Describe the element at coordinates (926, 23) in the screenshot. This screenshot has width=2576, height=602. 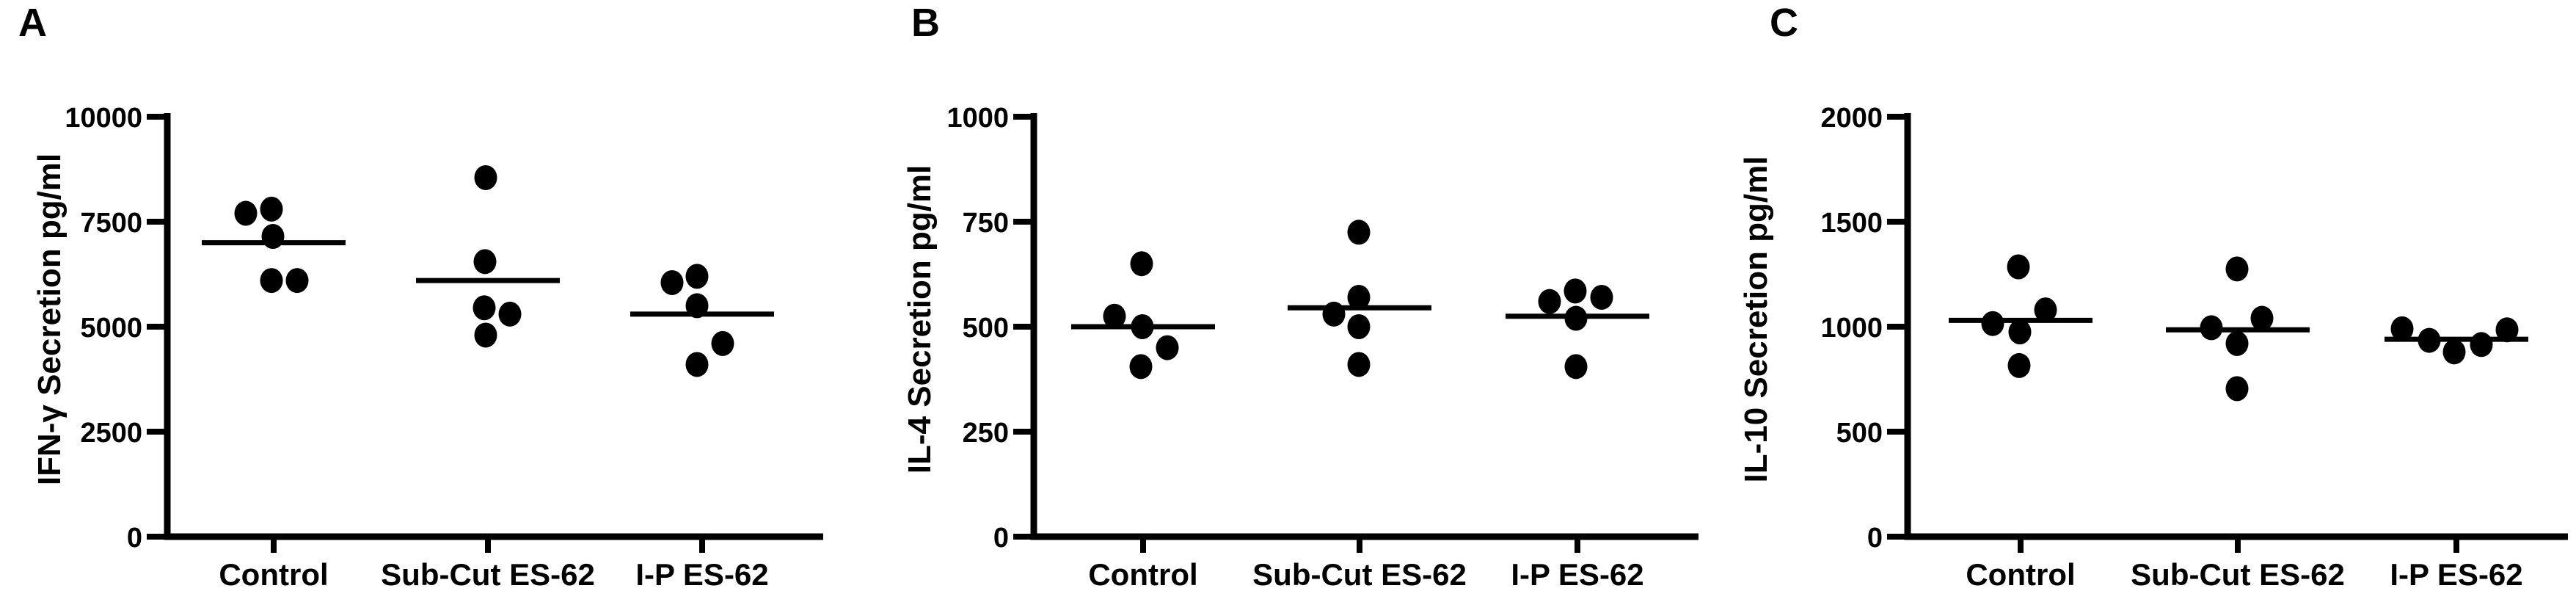
I see `panel-letter-b: B` at that location.